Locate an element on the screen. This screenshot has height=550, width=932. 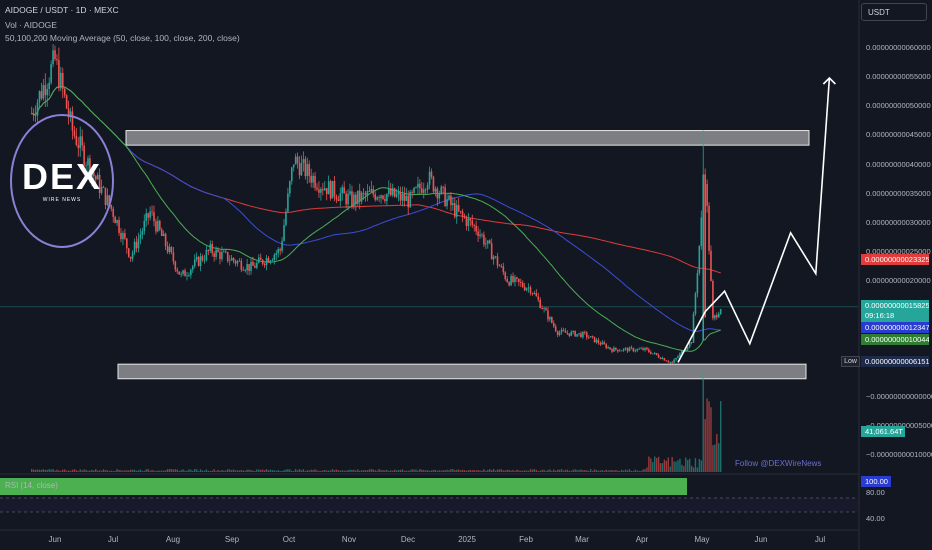
volume-tick: −0.00000000010000 is located at coordinates (899, 454).